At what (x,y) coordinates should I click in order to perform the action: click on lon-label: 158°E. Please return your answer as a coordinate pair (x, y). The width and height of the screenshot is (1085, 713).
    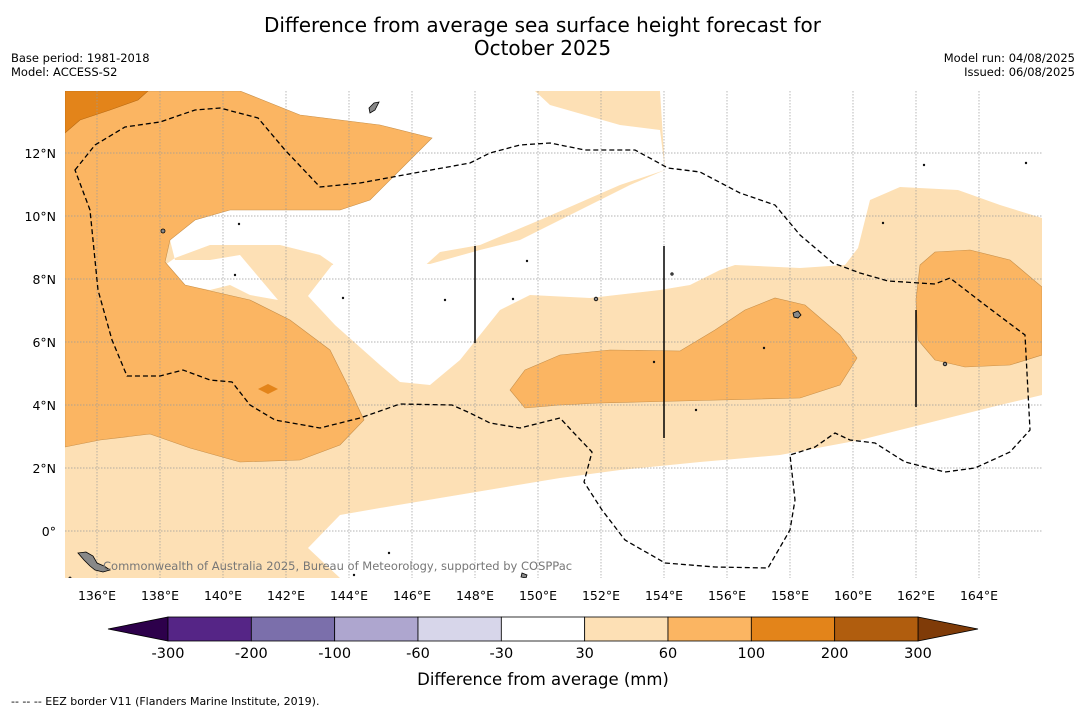
    Looking at the image, I should click on (790, 595).